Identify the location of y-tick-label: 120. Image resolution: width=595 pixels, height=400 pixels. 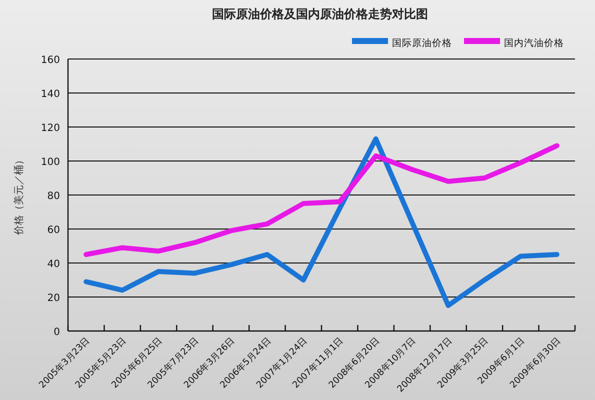
(50, 128).